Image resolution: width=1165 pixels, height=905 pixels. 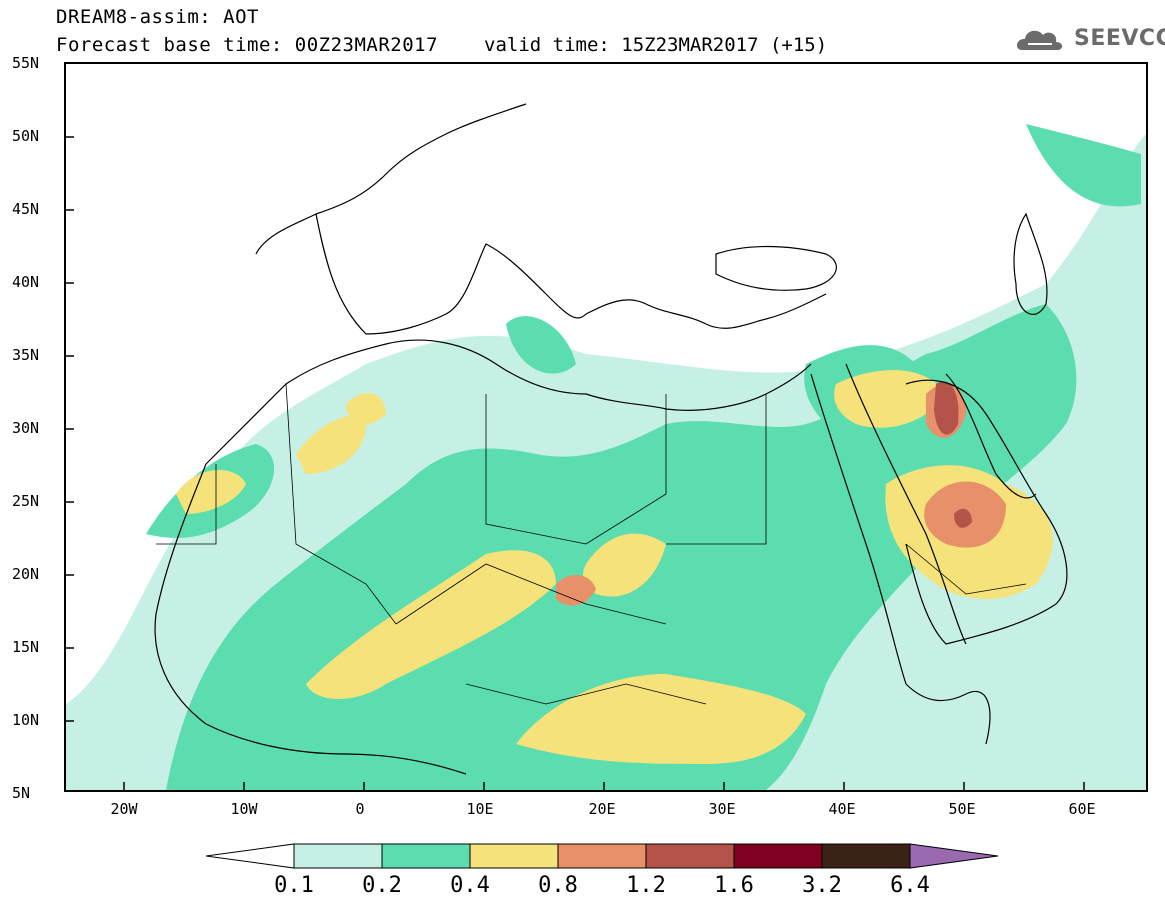 What do you see at coordinates (822, 885) in the screenshot?
I see `colorbar-label: 3.2` at bounding box center [822, 885].